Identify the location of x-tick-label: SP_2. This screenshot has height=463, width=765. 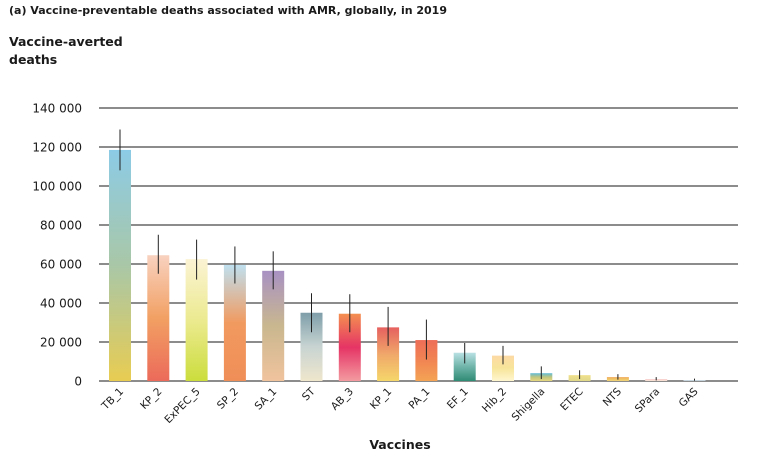
(228, 399).